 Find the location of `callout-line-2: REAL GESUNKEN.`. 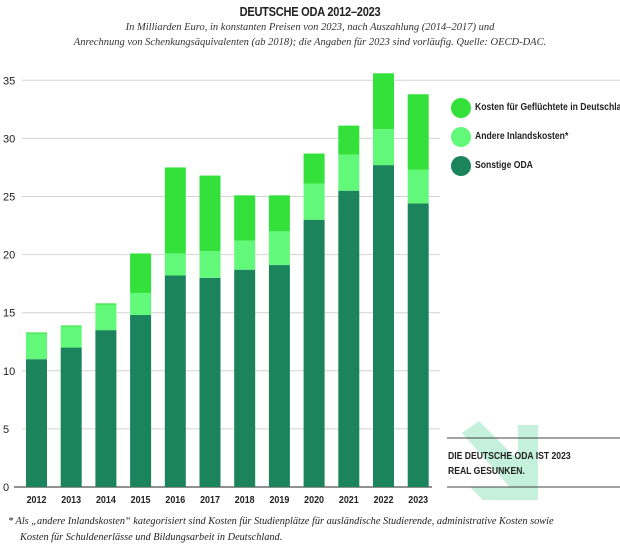

callout-line-2: REAL GESUNKEN. is located at coordinates (486, 471).